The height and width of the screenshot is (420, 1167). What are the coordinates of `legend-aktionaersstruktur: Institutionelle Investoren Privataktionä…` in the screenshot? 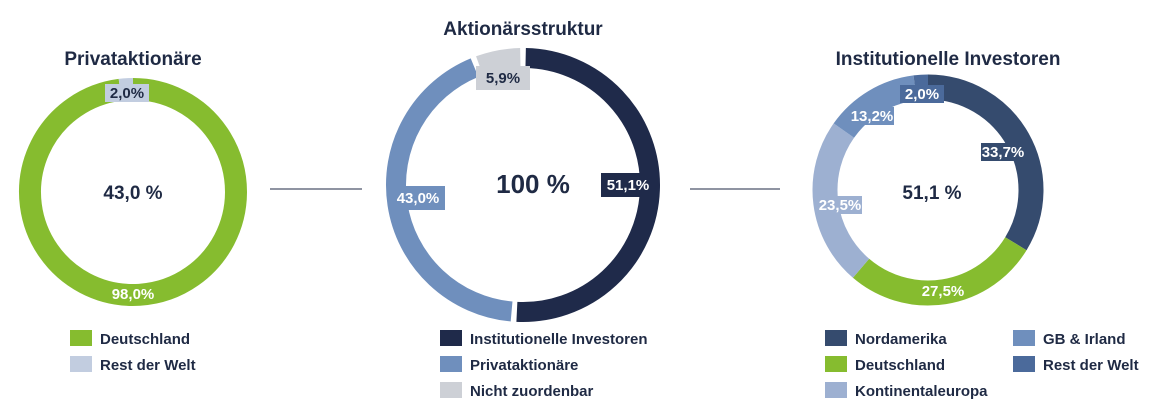 It's located at (544, 365).